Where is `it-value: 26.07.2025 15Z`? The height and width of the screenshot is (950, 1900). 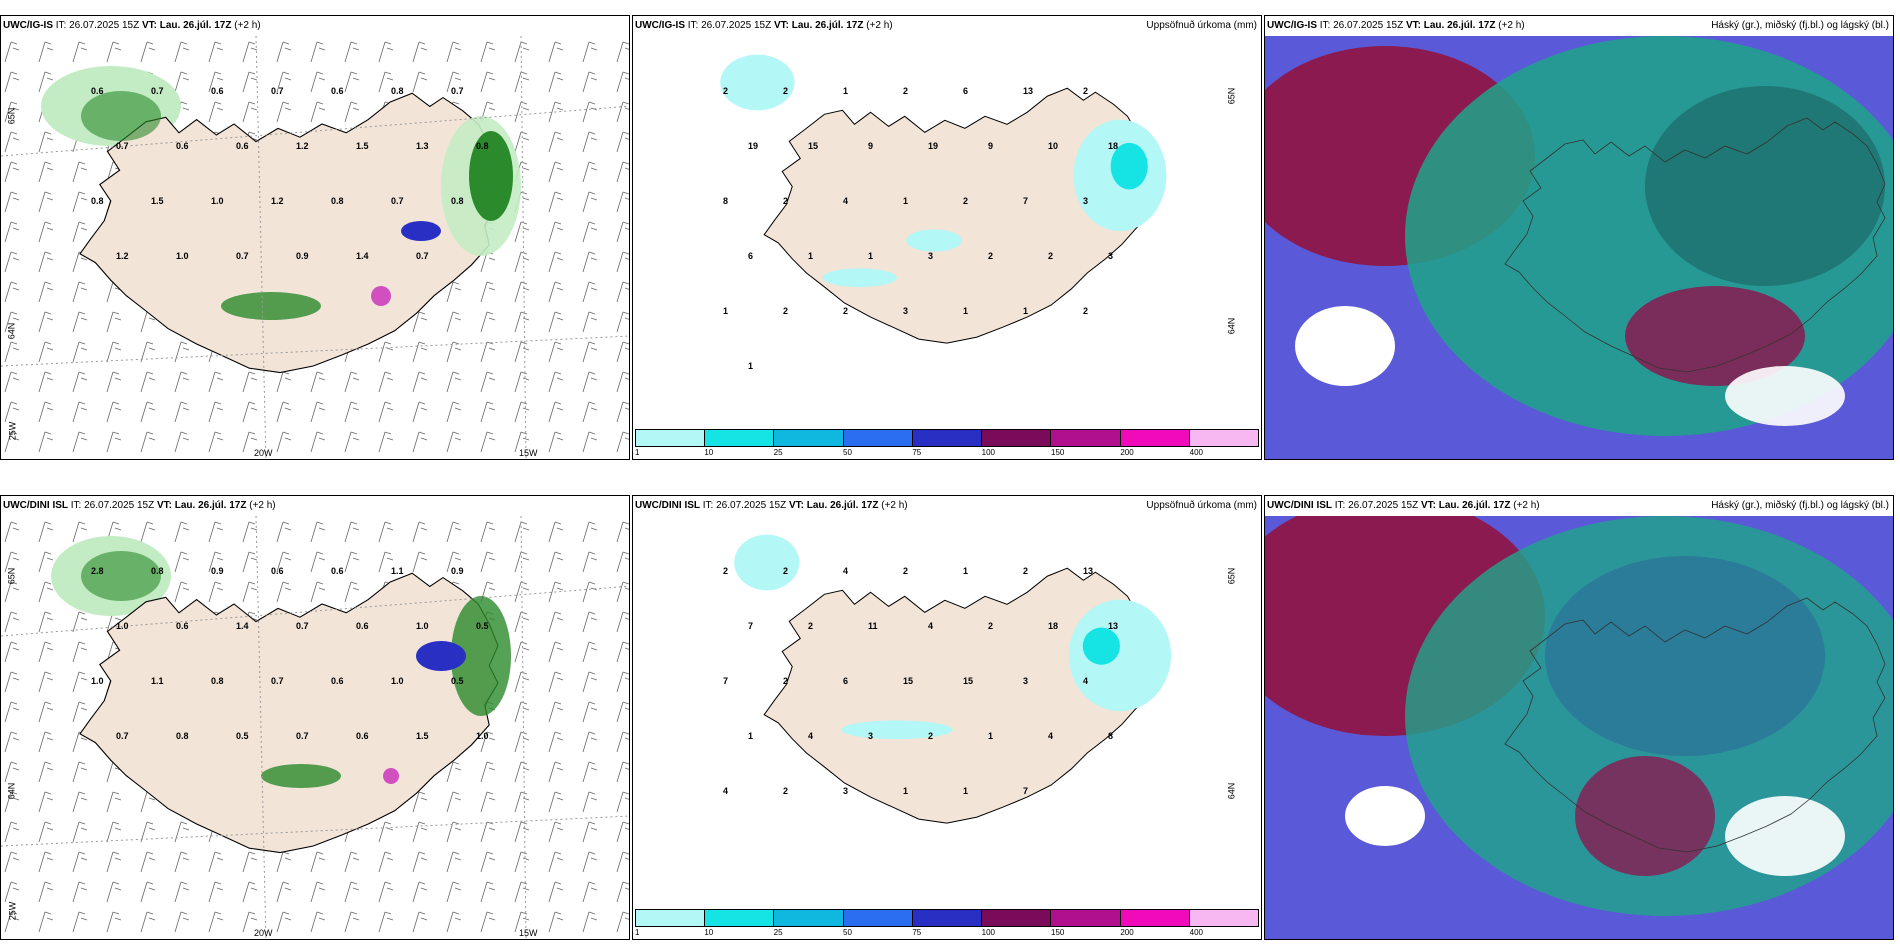 it-value: 26.07.2025 15Z is located at coordinates (1383, 505).